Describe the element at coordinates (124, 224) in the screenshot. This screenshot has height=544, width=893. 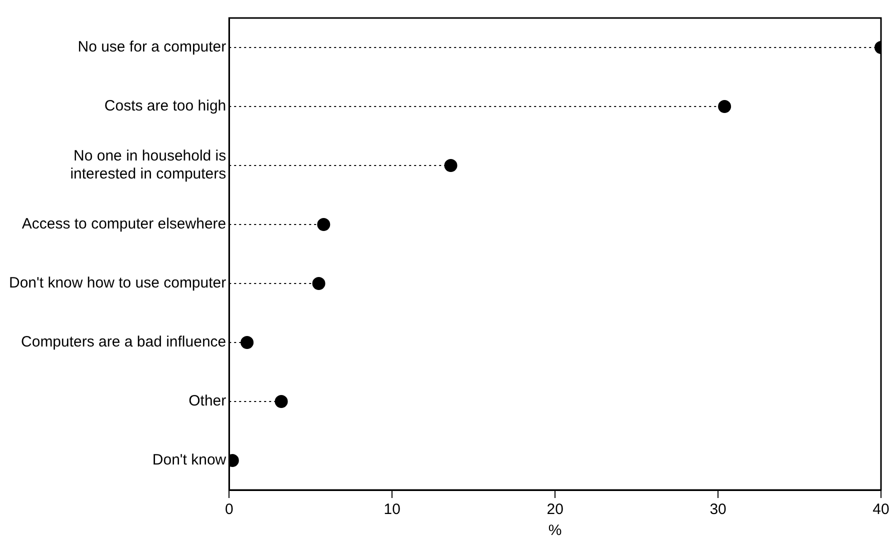
I see `y-tick-label: Access to computer elsewhere` at that location.